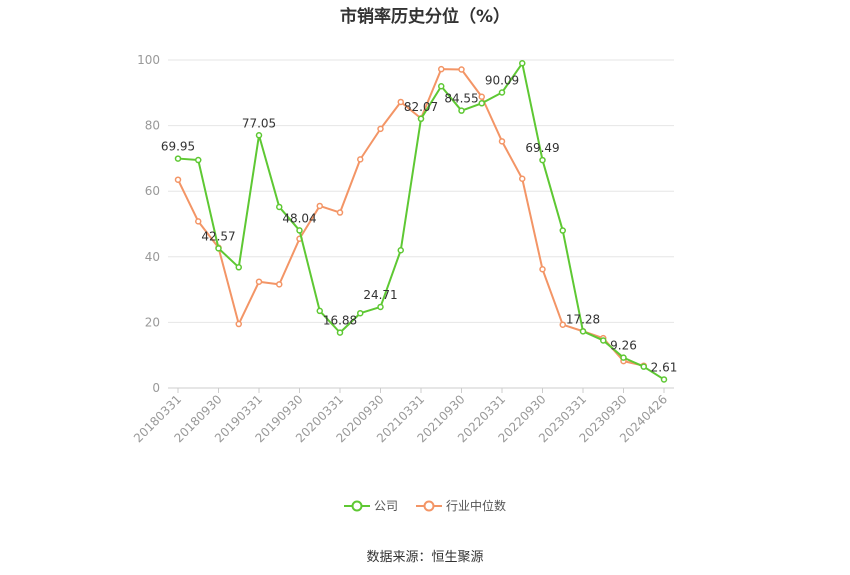  What do you see at coordinates (178, 147) in the screenshot?
I see `data-label: 69.95` at bounding box center [178, 147].